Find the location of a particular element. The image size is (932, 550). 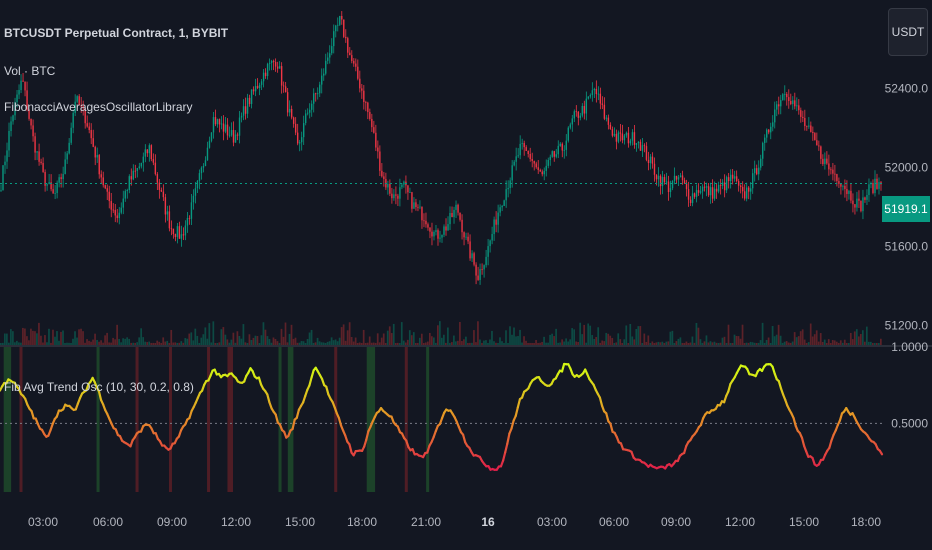

signal-band is located at coordinates (209, 419).